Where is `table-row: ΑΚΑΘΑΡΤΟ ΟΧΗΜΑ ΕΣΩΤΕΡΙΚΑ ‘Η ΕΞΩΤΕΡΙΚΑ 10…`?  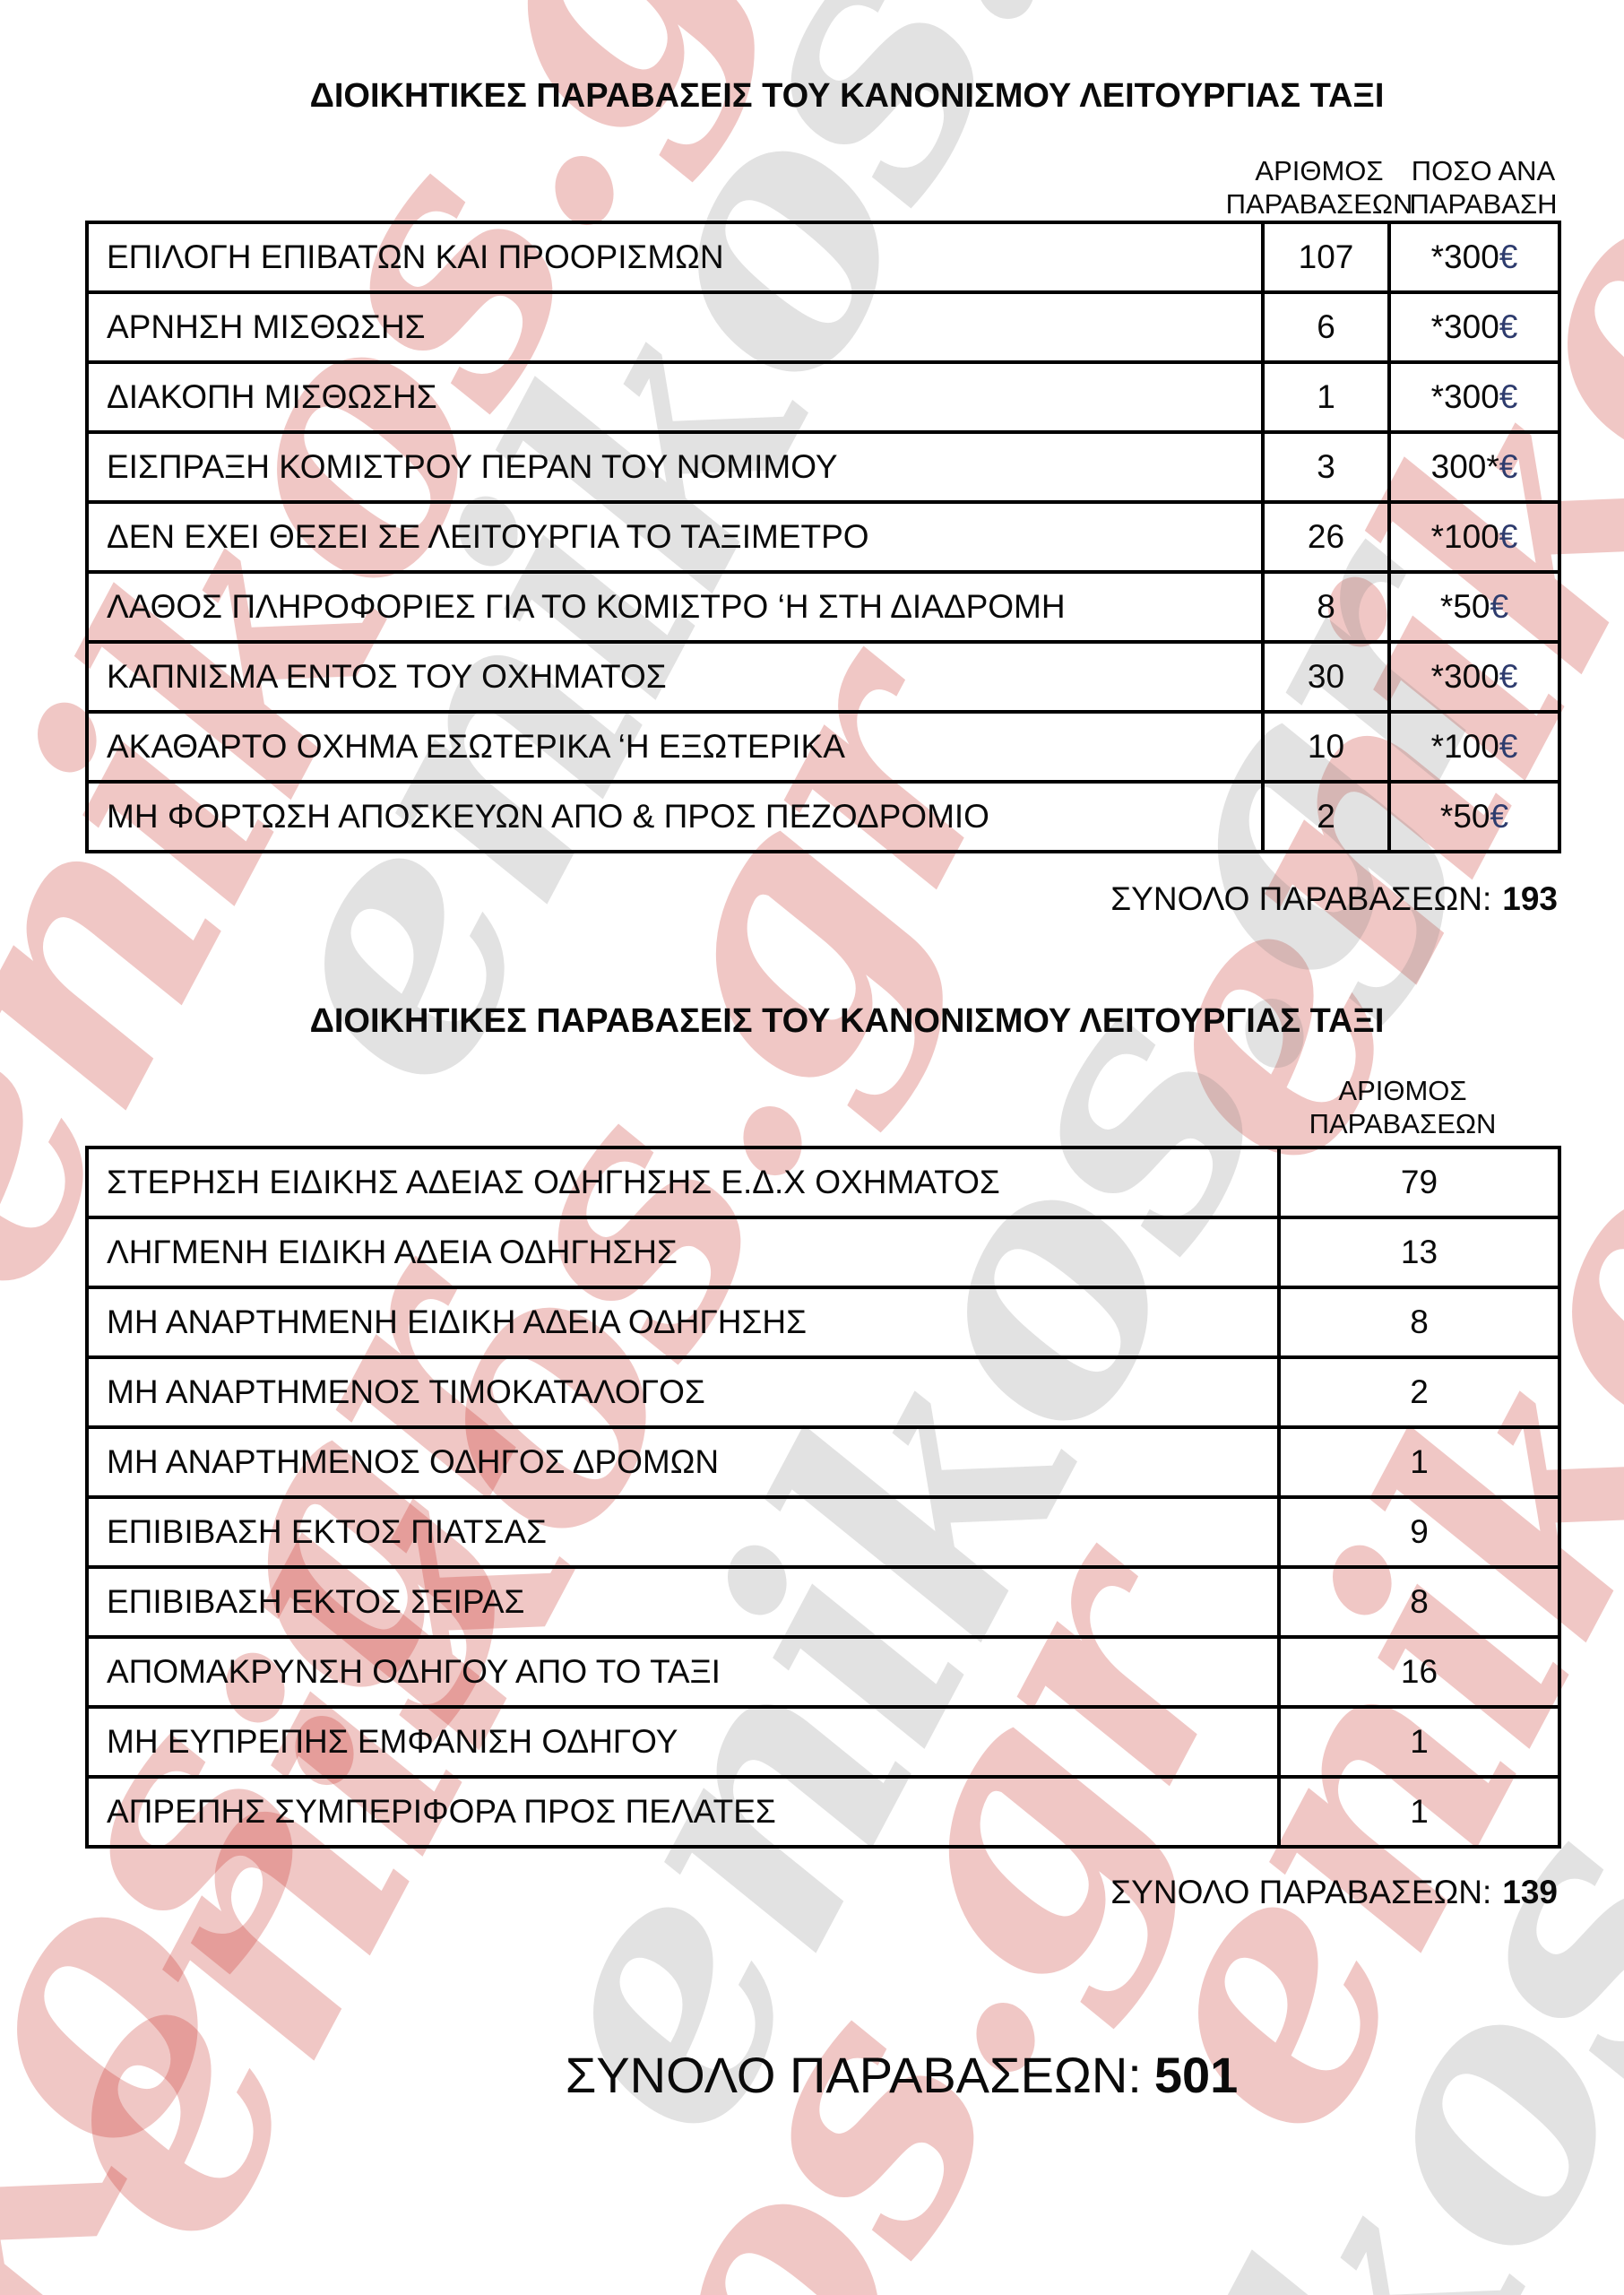 table-row: ΑΚΑΘΑΡΤΟ ΟΧΗΜΑ ΕΣΩΤΕΡΙΚΑ ‘Η ΕΞΩΤΕΡΙΚΑ 10… is located at coordinates (823, 747).